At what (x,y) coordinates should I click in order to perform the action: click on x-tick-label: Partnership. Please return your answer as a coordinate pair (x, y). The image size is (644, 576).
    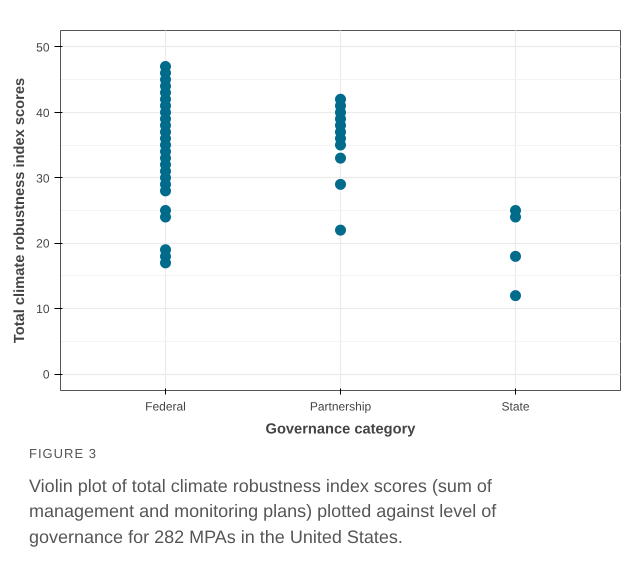
    Looking at the image, I should click on (341, 407).